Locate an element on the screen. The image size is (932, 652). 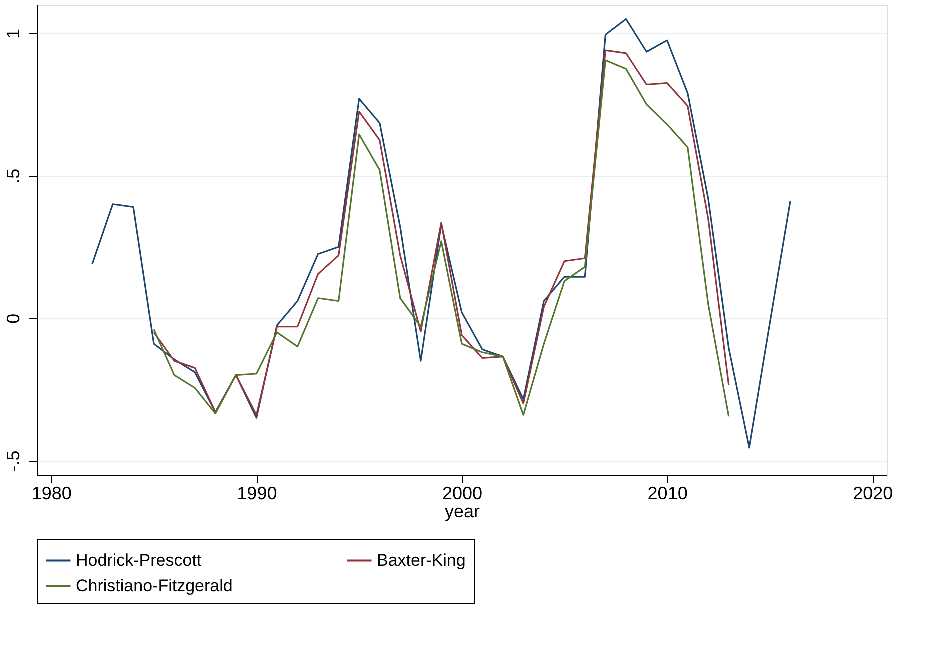
x-tick-label: 1990 is located at coordinates (257, 494).